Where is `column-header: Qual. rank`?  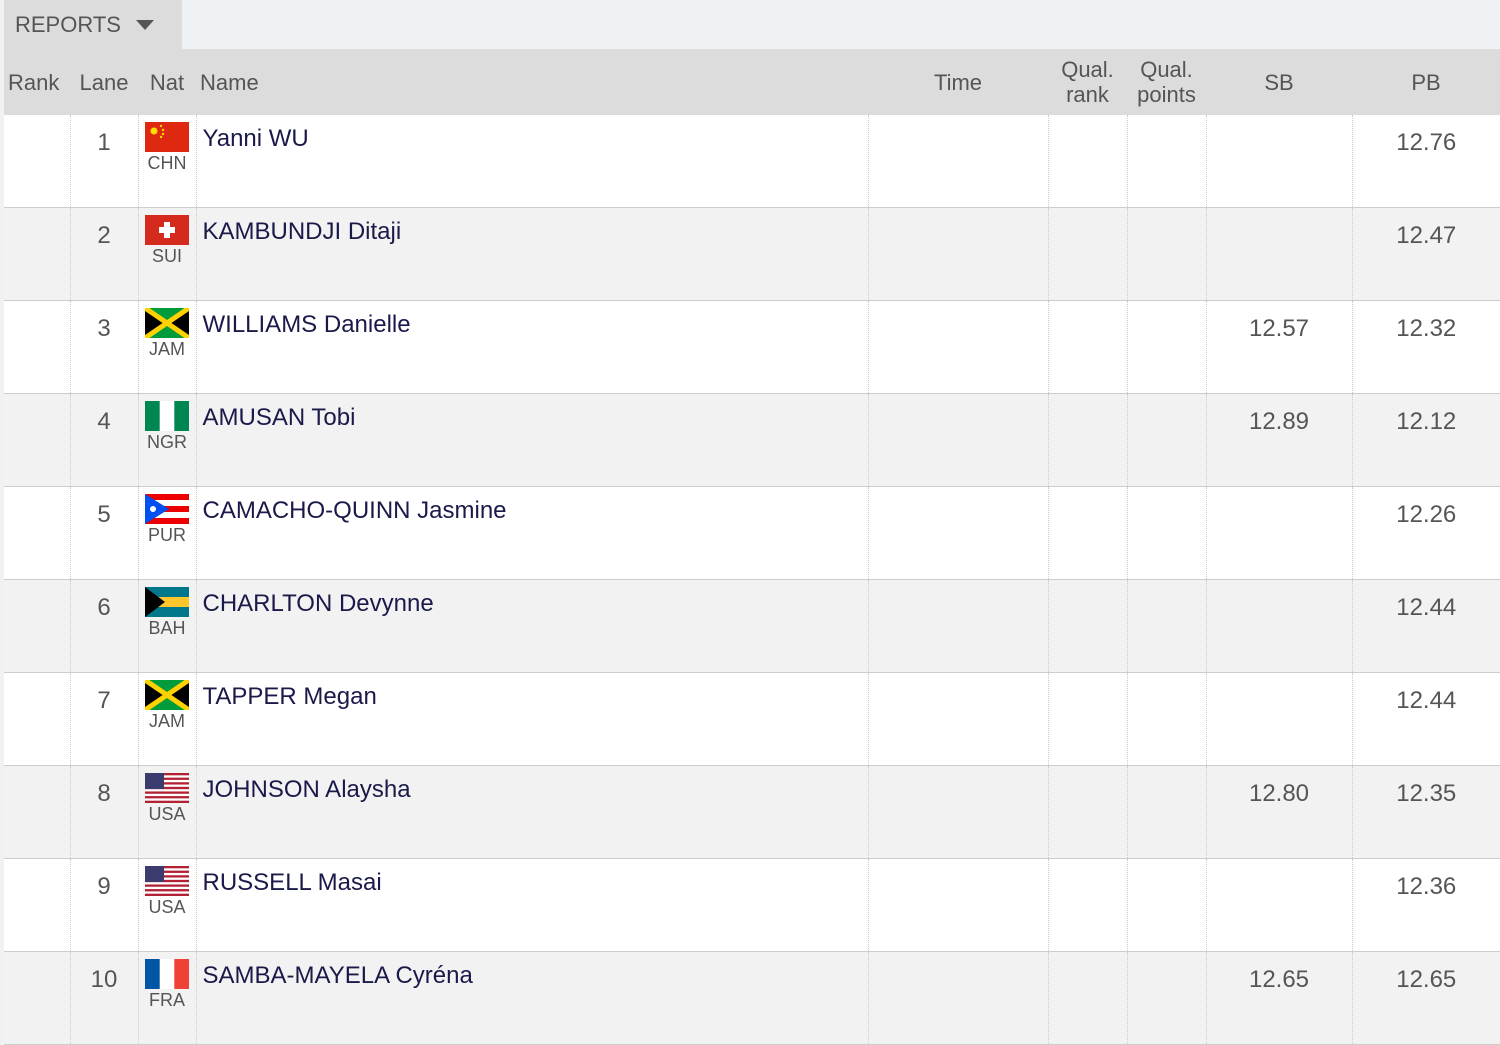
column-header: Qual. rank is located at coordinates (1087, 82).